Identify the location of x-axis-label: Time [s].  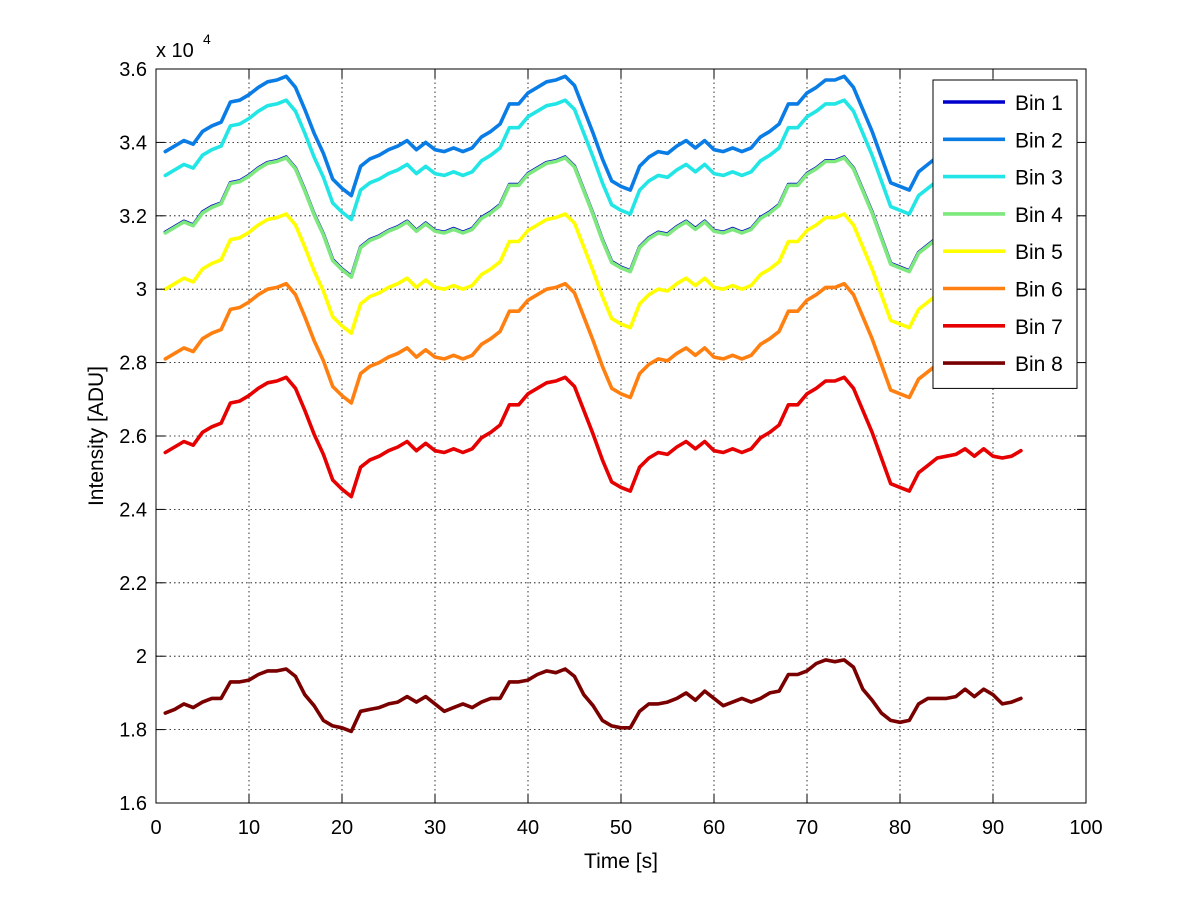
(621, 861).